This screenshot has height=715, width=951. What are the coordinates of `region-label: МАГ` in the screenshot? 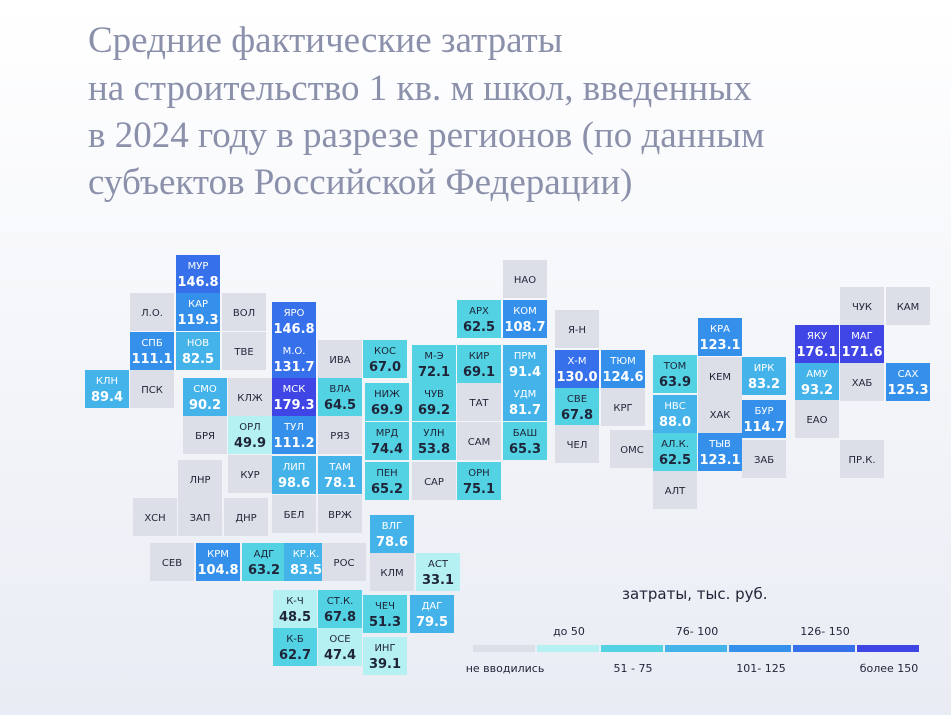 It's located at (862, 336).